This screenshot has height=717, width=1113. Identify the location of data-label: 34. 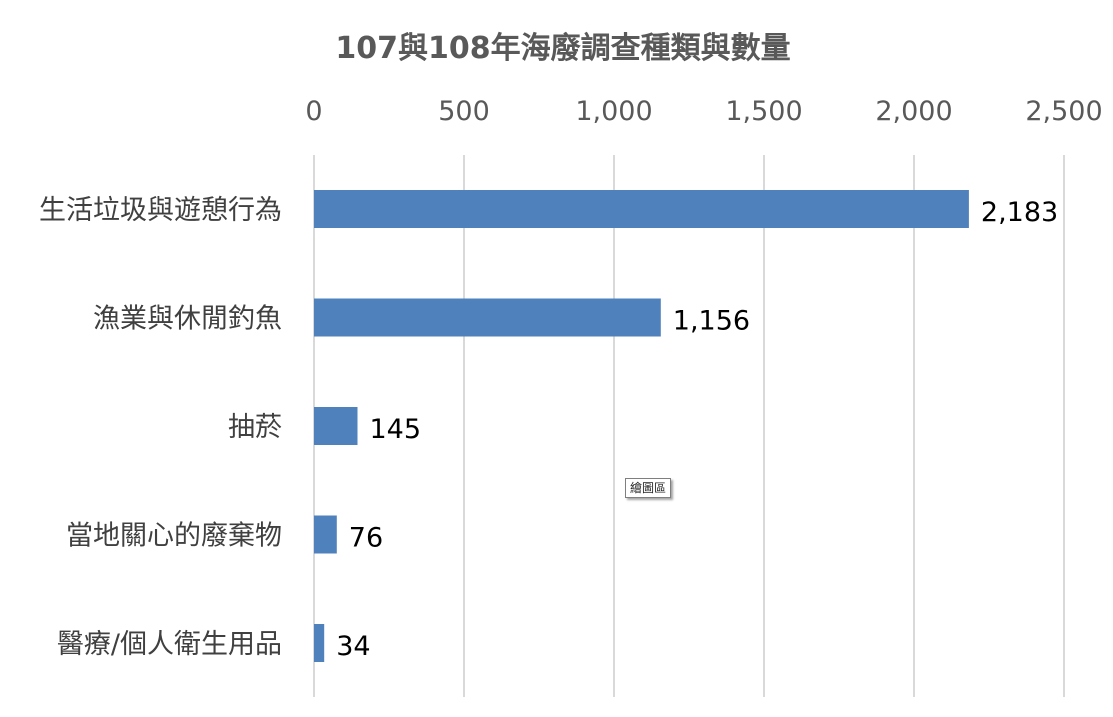
(353, 646).